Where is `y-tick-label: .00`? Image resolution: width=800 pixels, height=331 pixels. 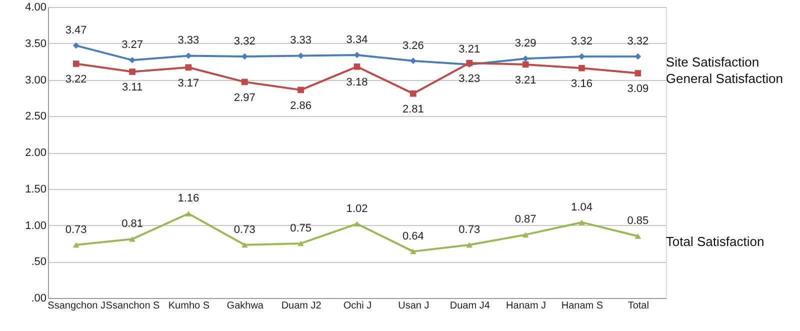
y-tick-label: .00 is located at coordinates (38, 298).